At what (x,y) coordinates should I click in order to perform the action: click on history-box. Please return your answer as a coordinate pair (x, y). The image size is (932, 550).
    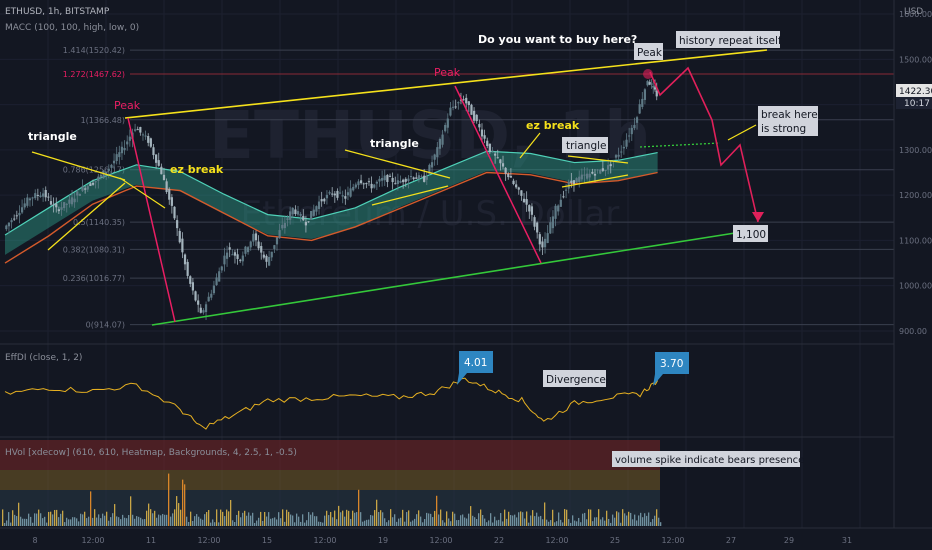
    Looking at the image, I should click on (728, 39).